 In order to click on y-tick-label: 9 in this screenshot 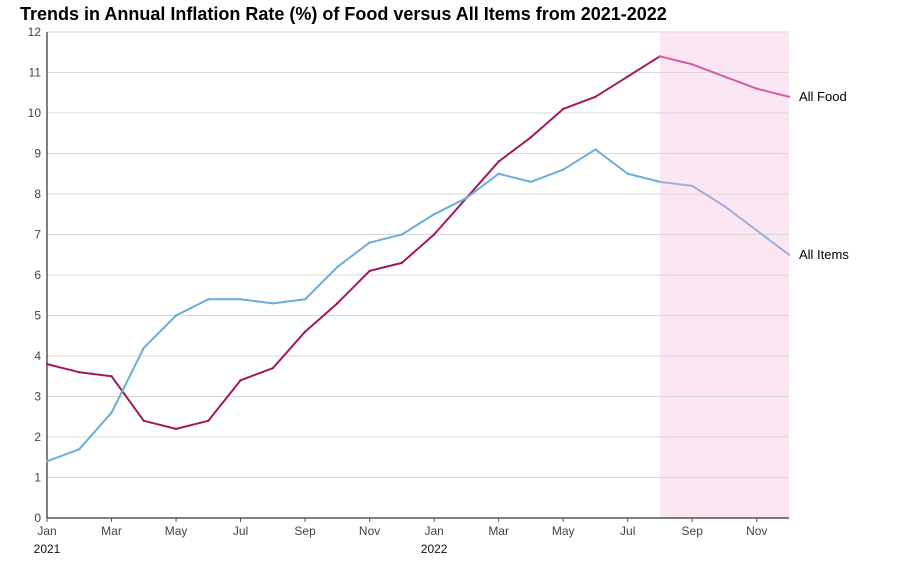, I will do `click(37, 154)`.